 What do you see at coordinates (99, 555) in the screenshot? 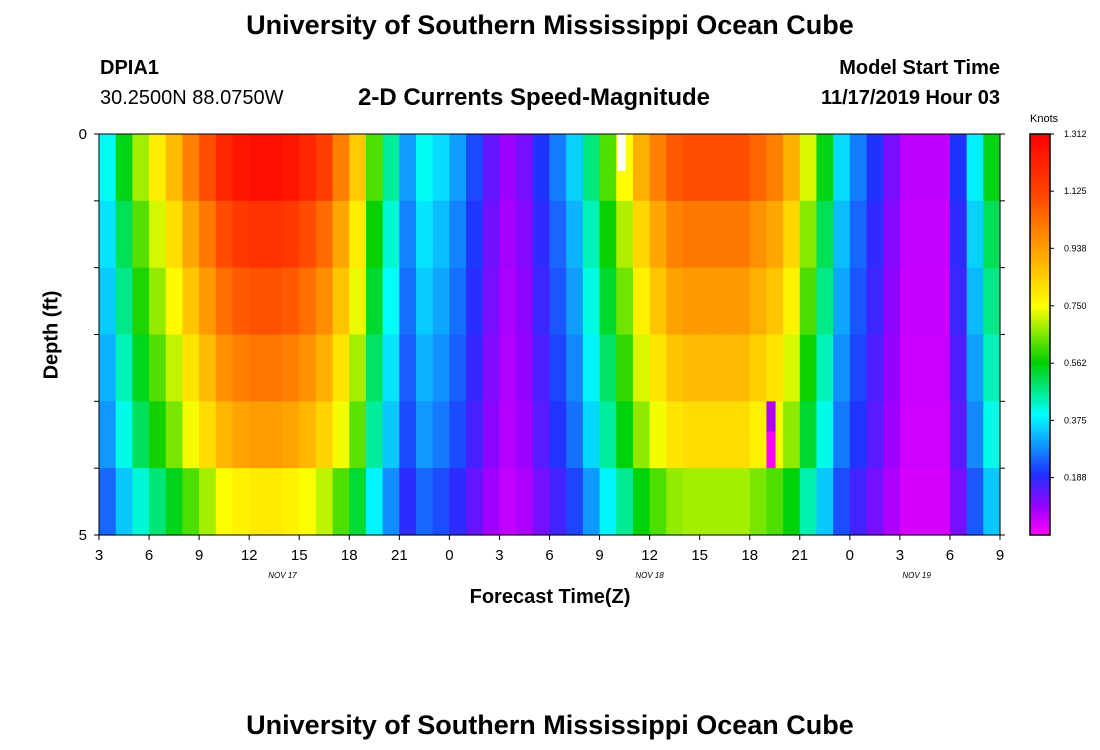
I see `x-tick-label: 3` at bounding box center [99, 555].